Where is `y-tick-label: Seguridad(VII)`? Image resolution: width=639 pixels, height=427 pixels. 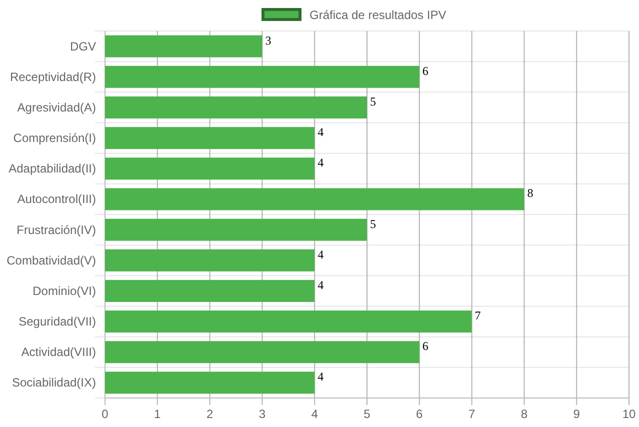
y-tick-label: Seguridad(VII) is located at coordinates (57, 321).